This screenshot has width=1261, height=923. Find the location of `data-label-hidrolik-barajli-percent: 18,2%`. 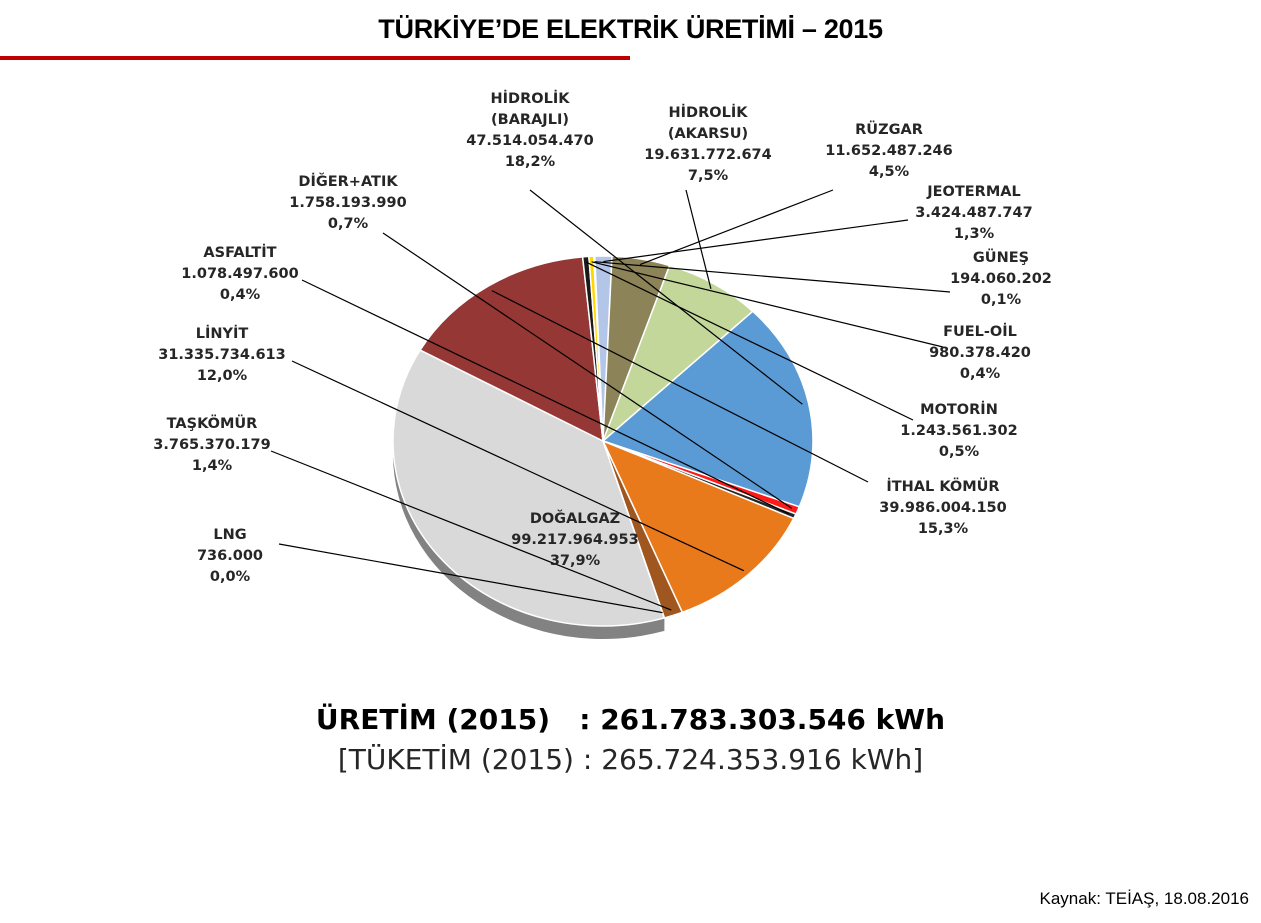

data-label-hidrolik-barajli-percent: 18,2% is located at coordinates (530, 162).